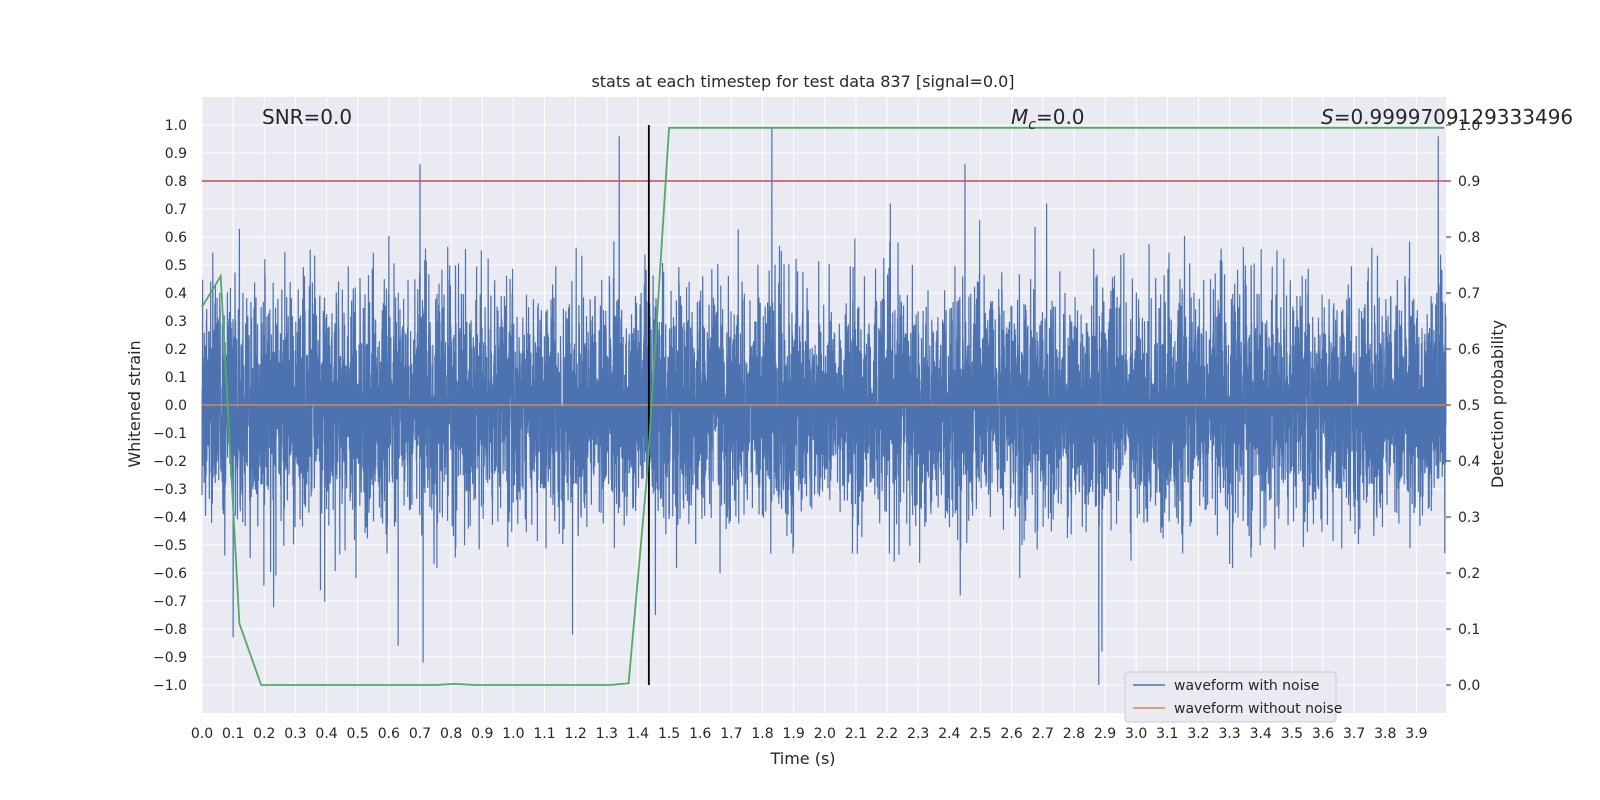 The width and height of the screenshot is (1600, 800). I want to click on x-tick-label: 1.8, so click(762, 734).